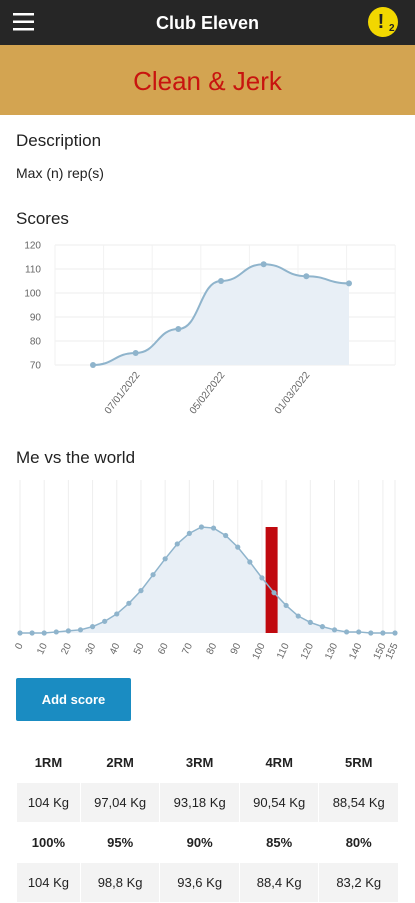  I want to click on x-tick-label: 40, so click(115, 648).